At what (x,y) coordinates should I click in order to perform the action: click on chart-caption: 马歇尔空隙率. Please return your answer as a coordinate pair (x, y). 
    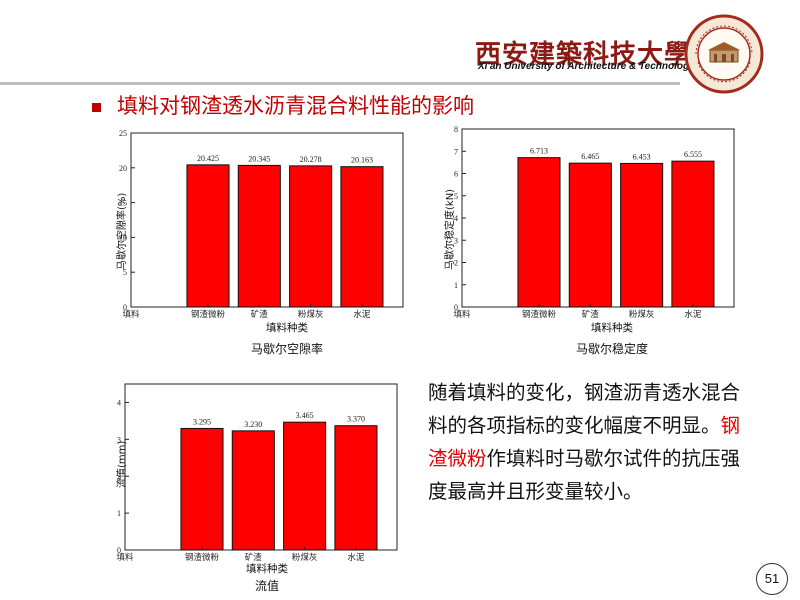
    Looking at the image, I should click on (286, 349).